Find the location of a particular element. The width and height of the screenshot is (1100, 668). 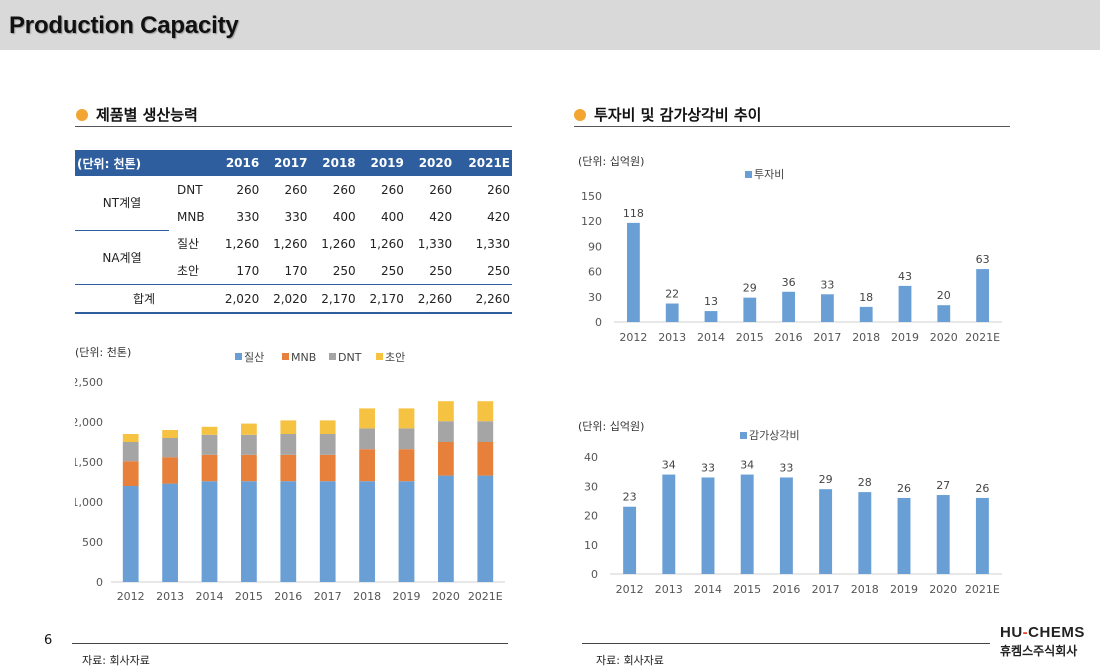

section-underline is located at coordinates (792, 126).